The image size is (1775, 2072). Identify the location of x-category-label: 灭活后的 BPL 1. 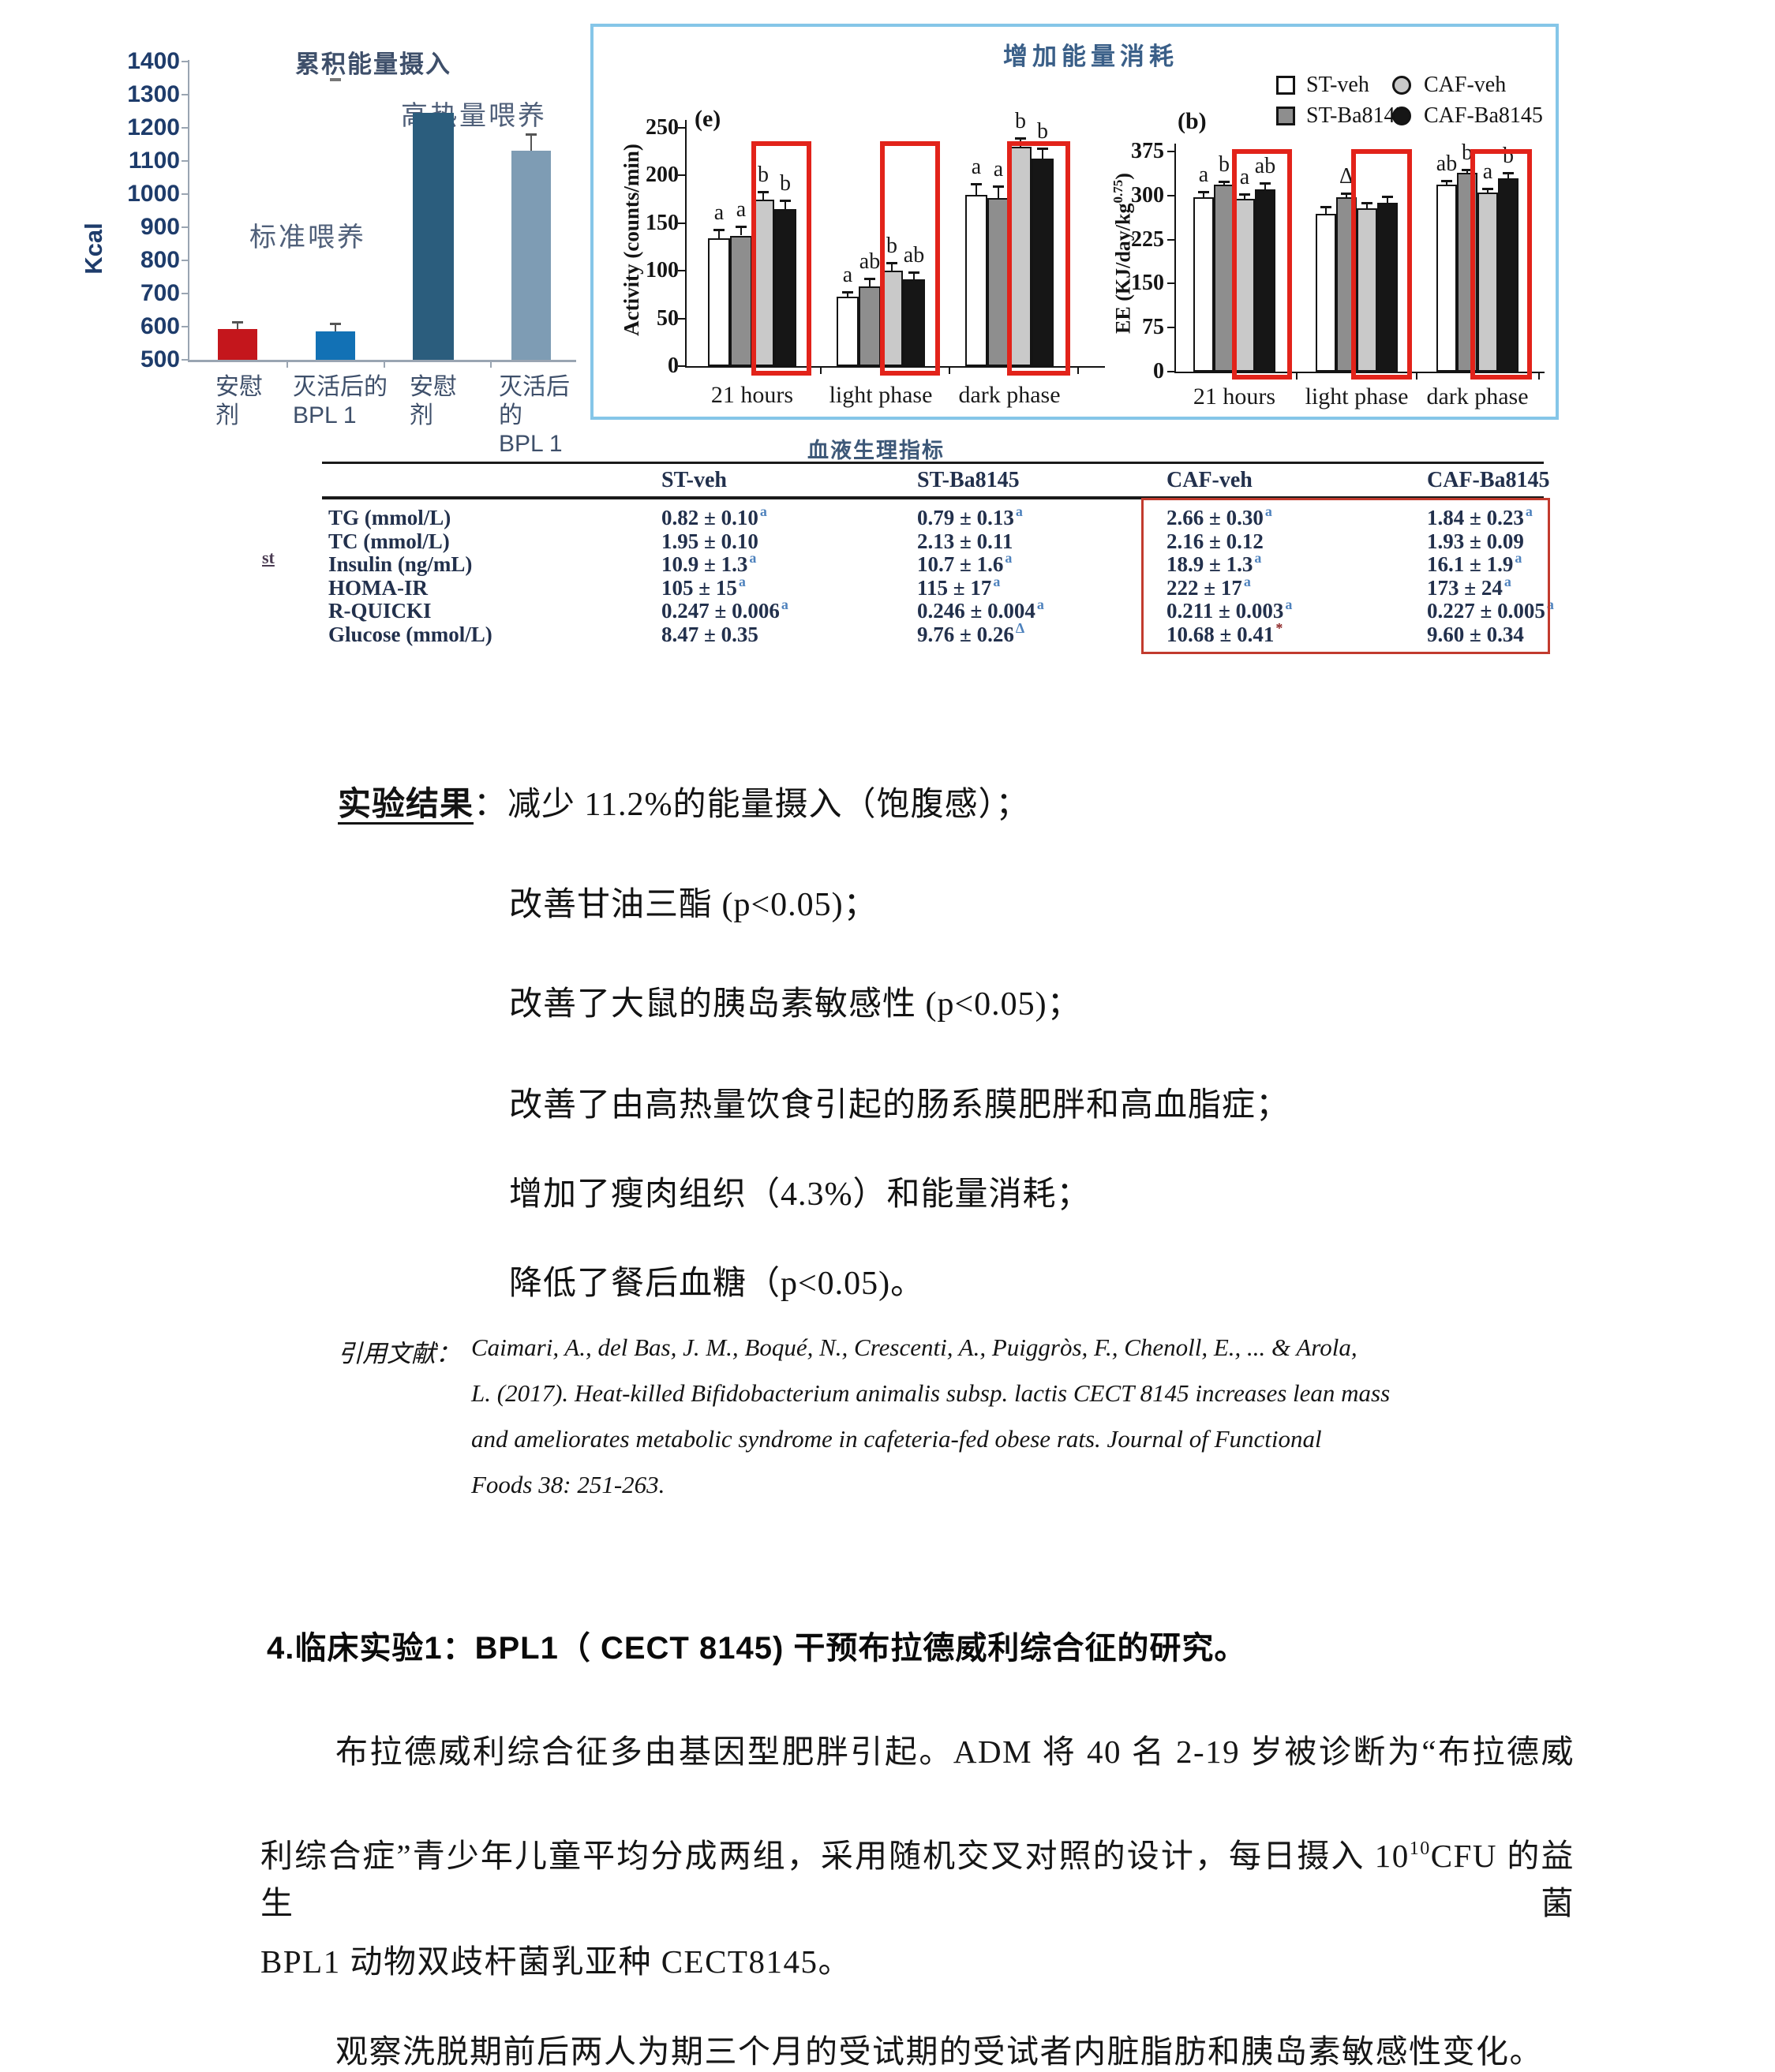
(534, 415).